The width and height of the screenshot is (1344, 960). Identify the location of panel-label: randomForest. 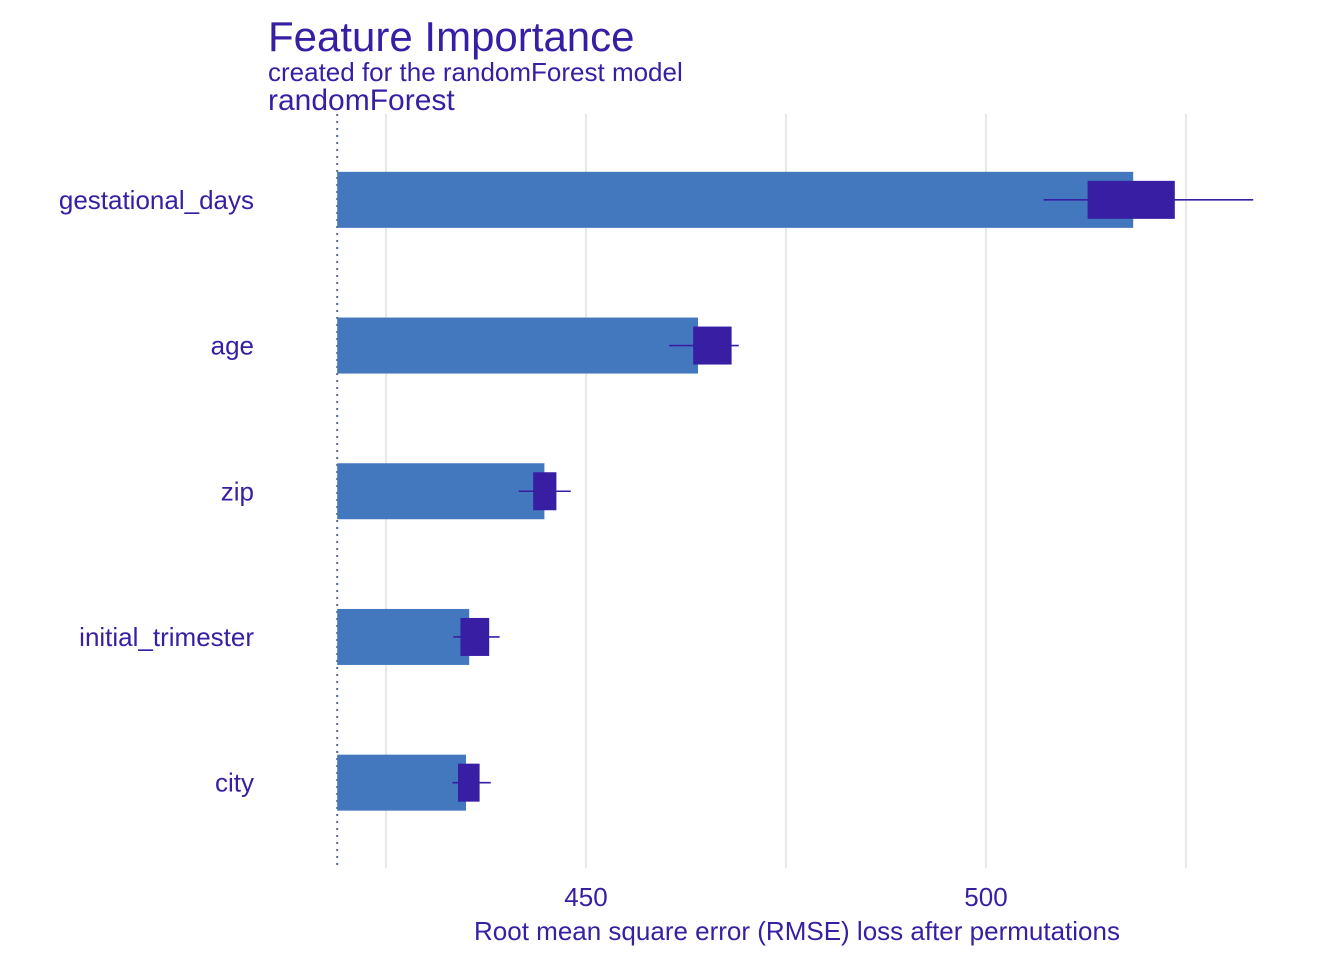
(361, 100).